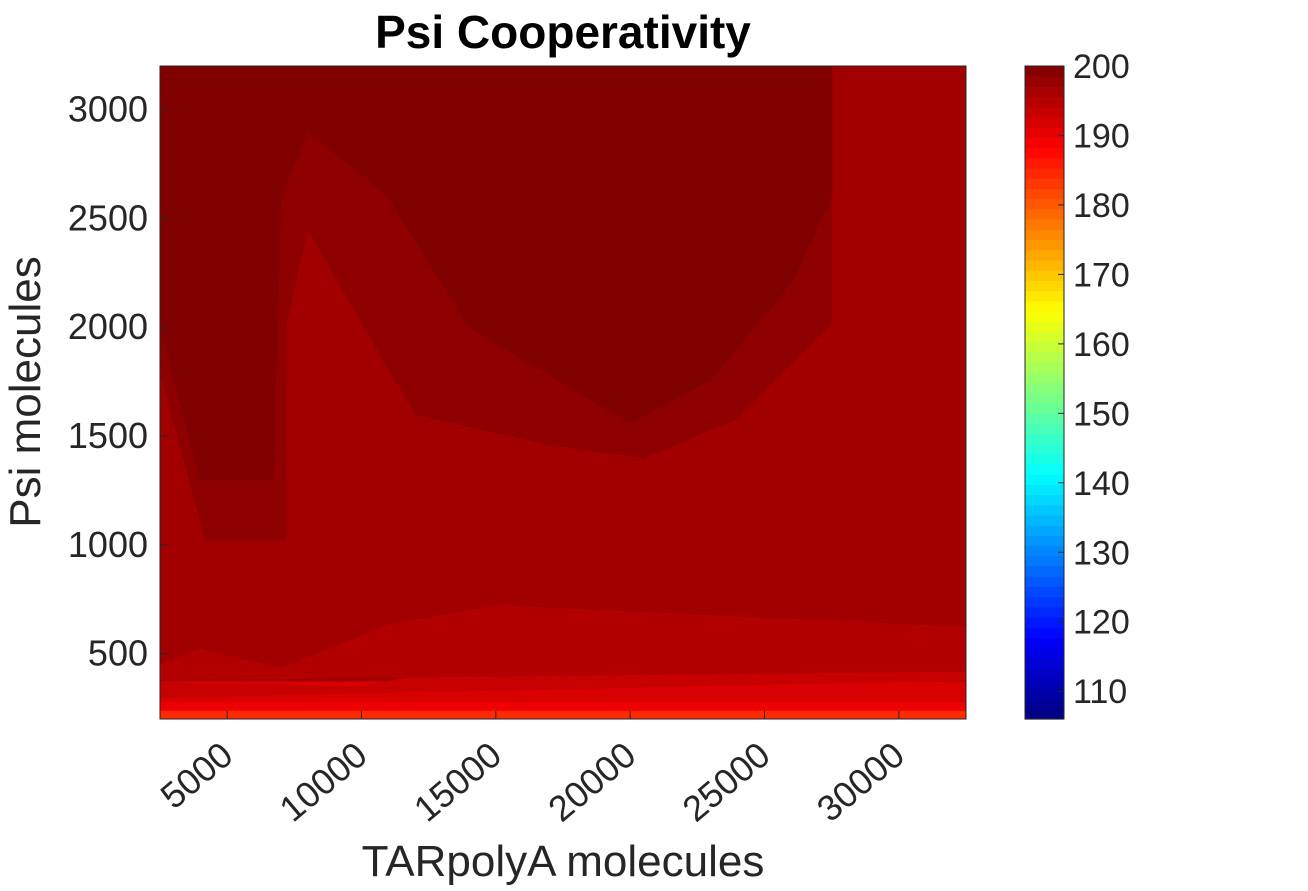  I want to click on chart-title: Psi Cooperativity, so click(563, 32).